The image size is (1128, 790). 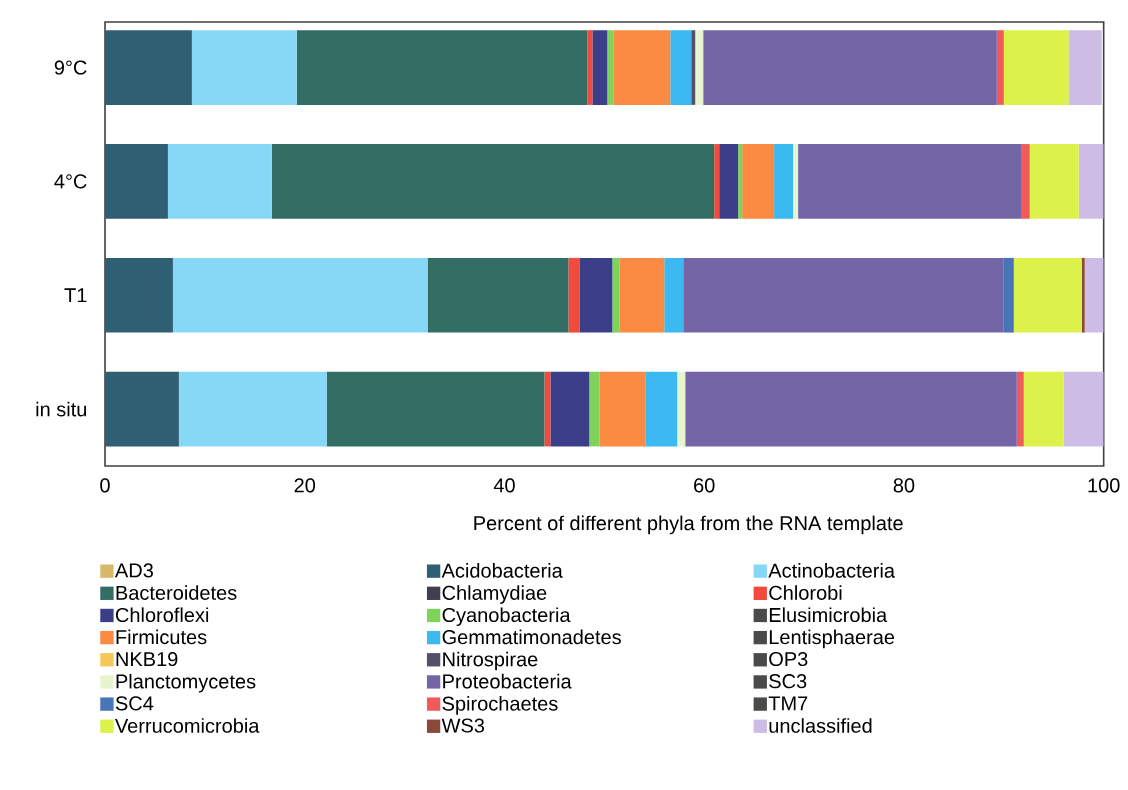 I want to click on legend-label: Elusimicrobia, so click(x=828, y=615).